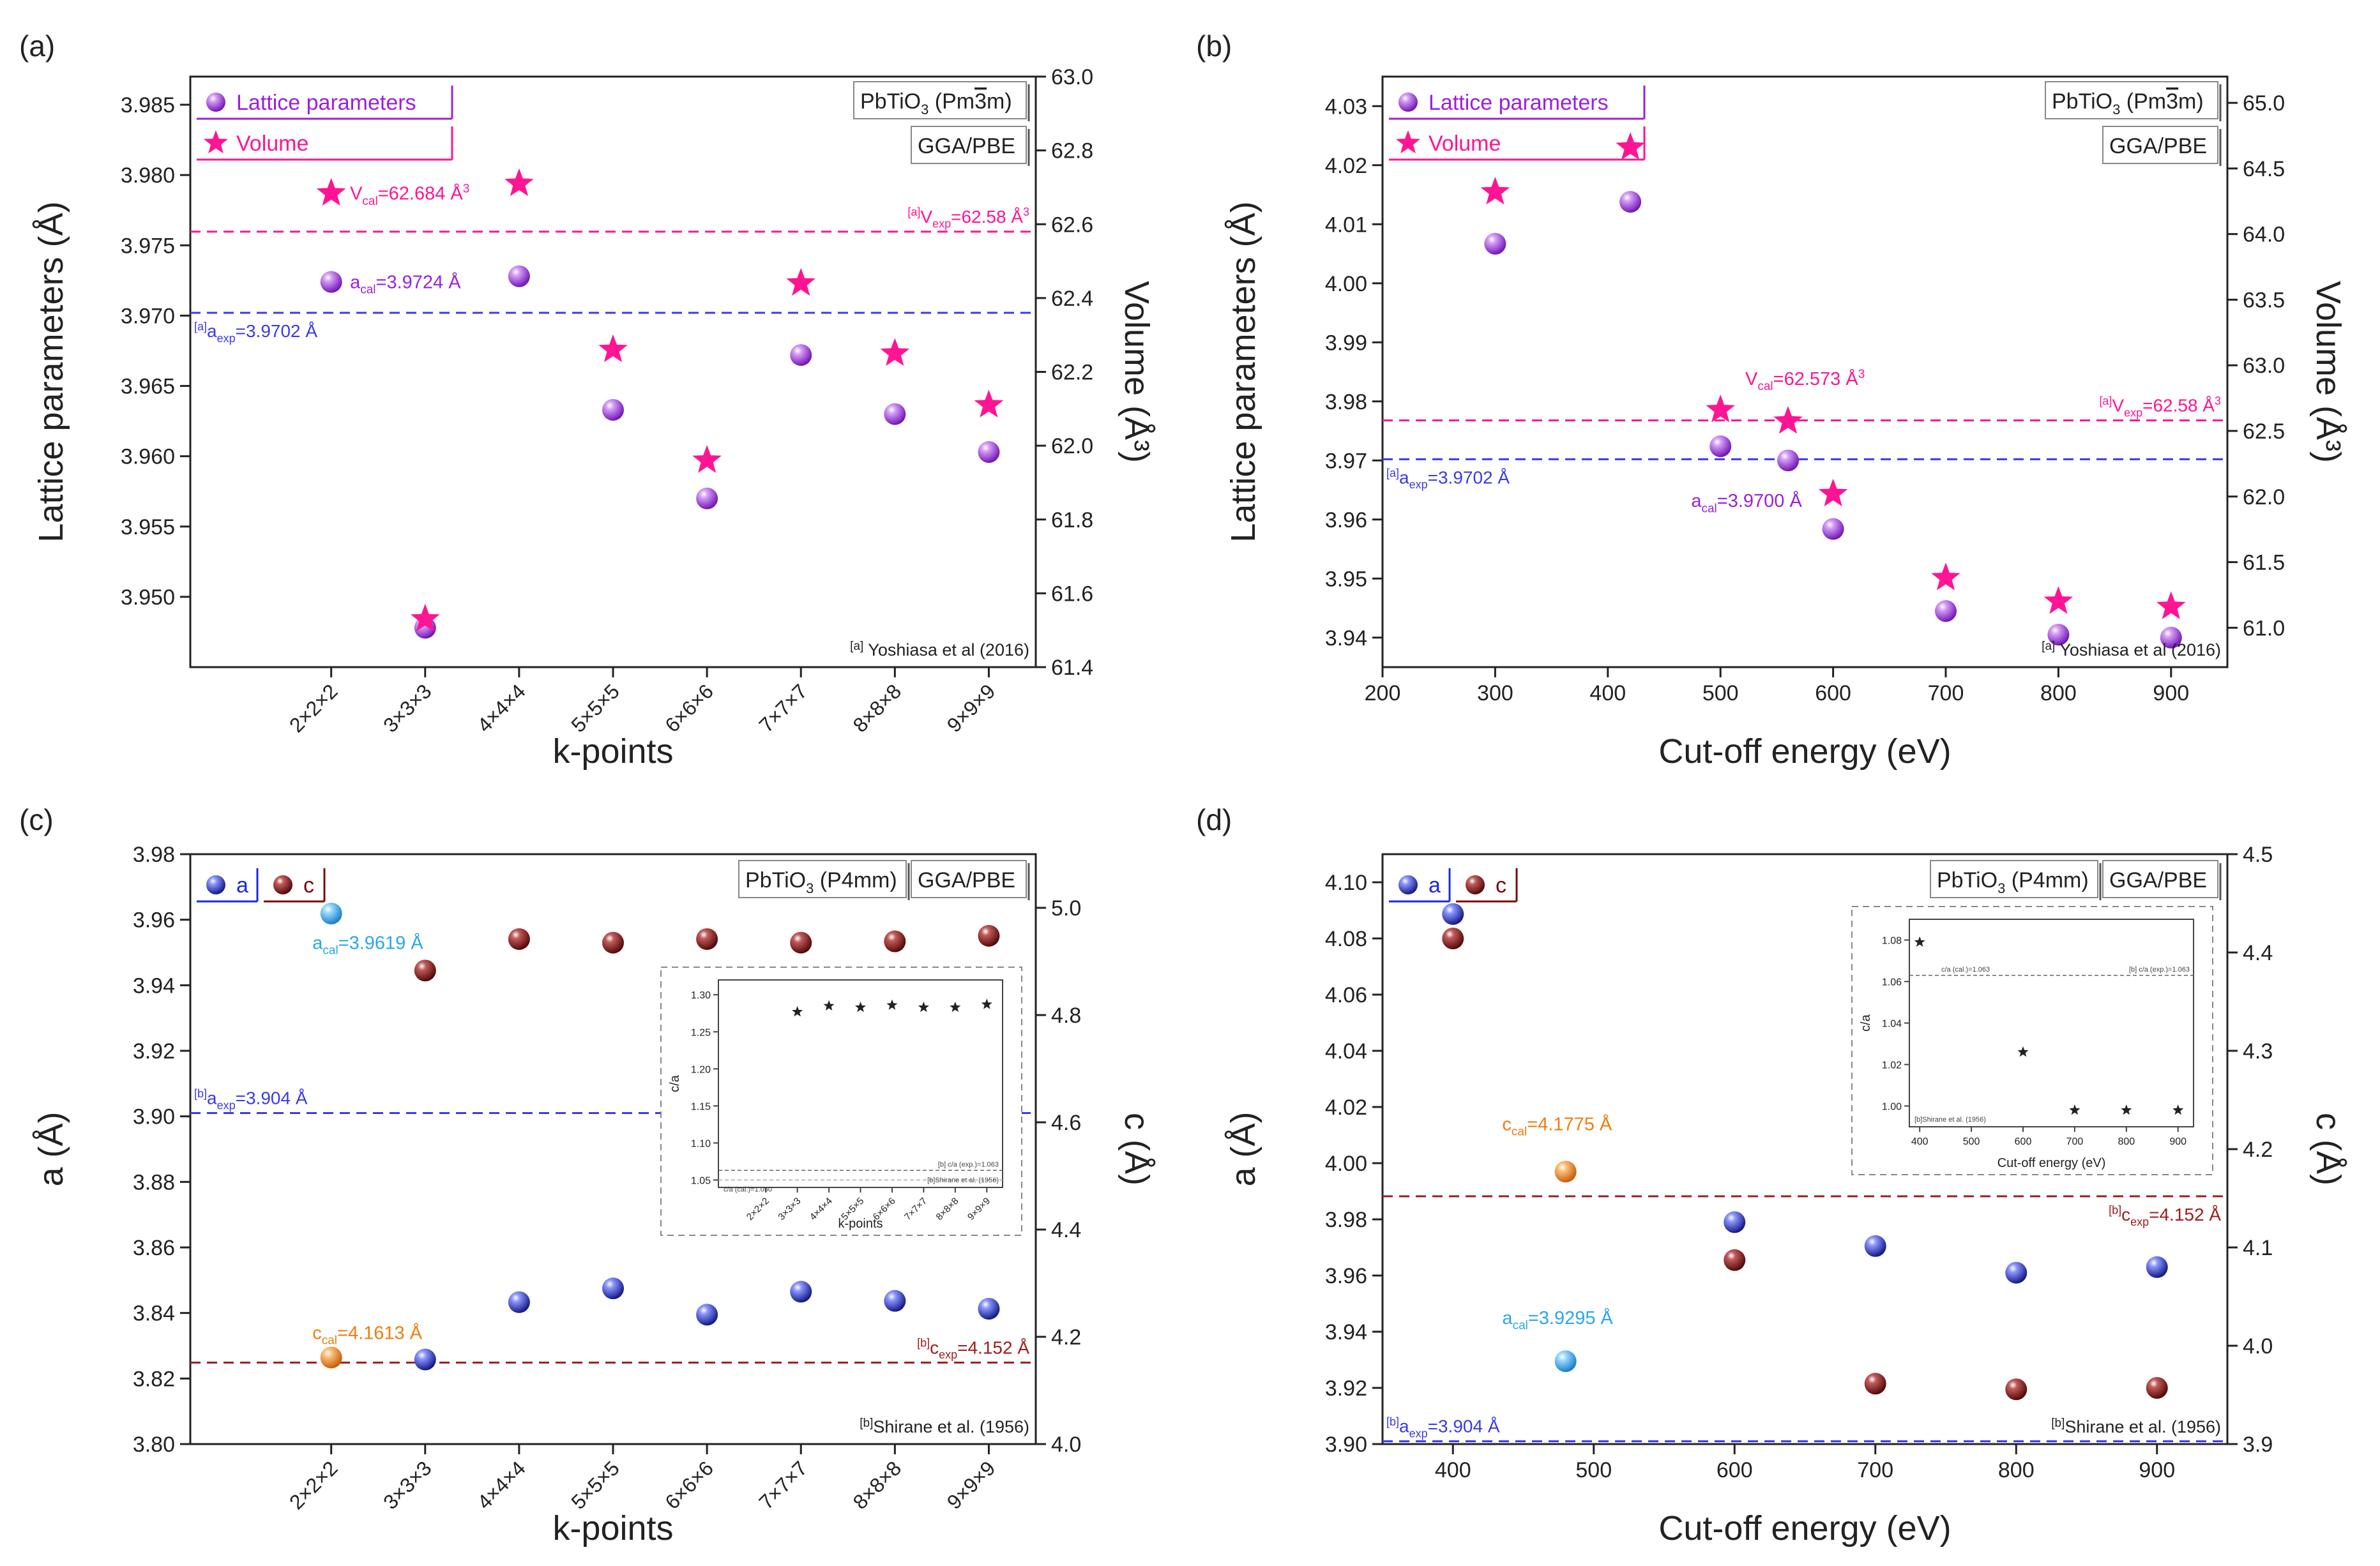 Image resolution: width=2380 pixels, height=1566 pixels. I want to click on text-span: =4.1775 Å, so click(1569, 1123).